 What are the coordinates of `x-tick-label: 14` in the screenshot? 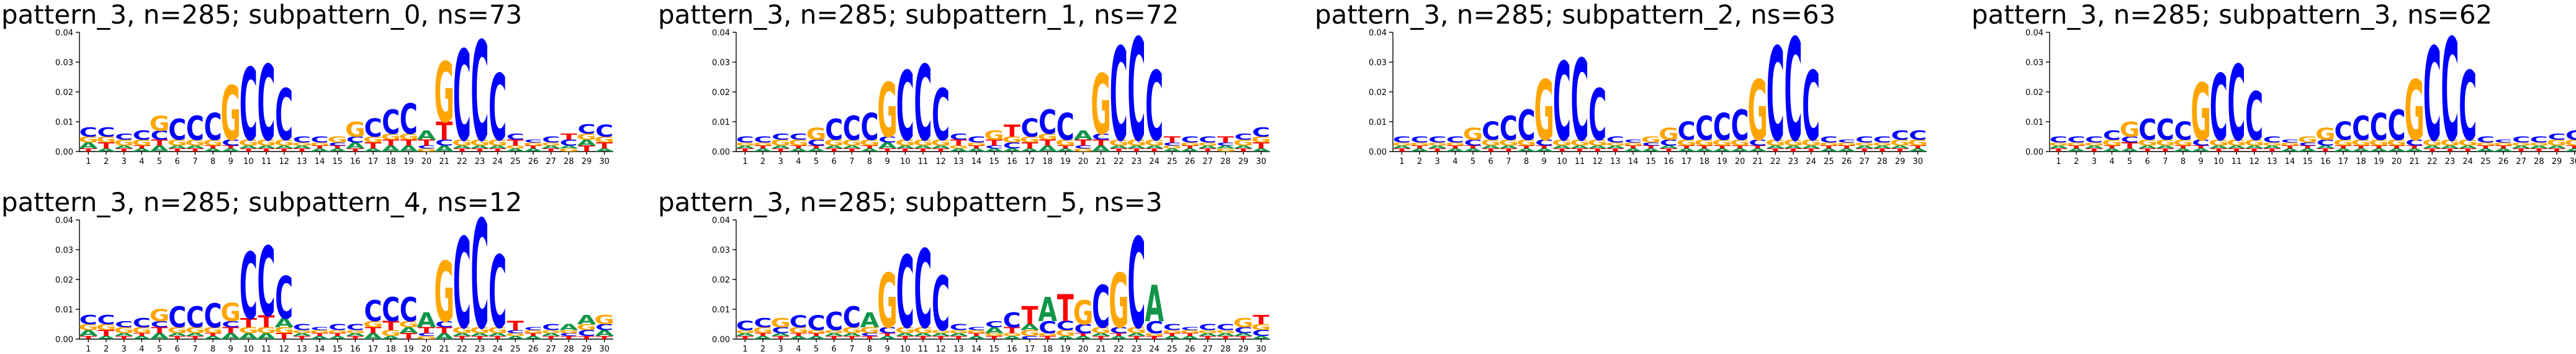 It's located at (976, 161).